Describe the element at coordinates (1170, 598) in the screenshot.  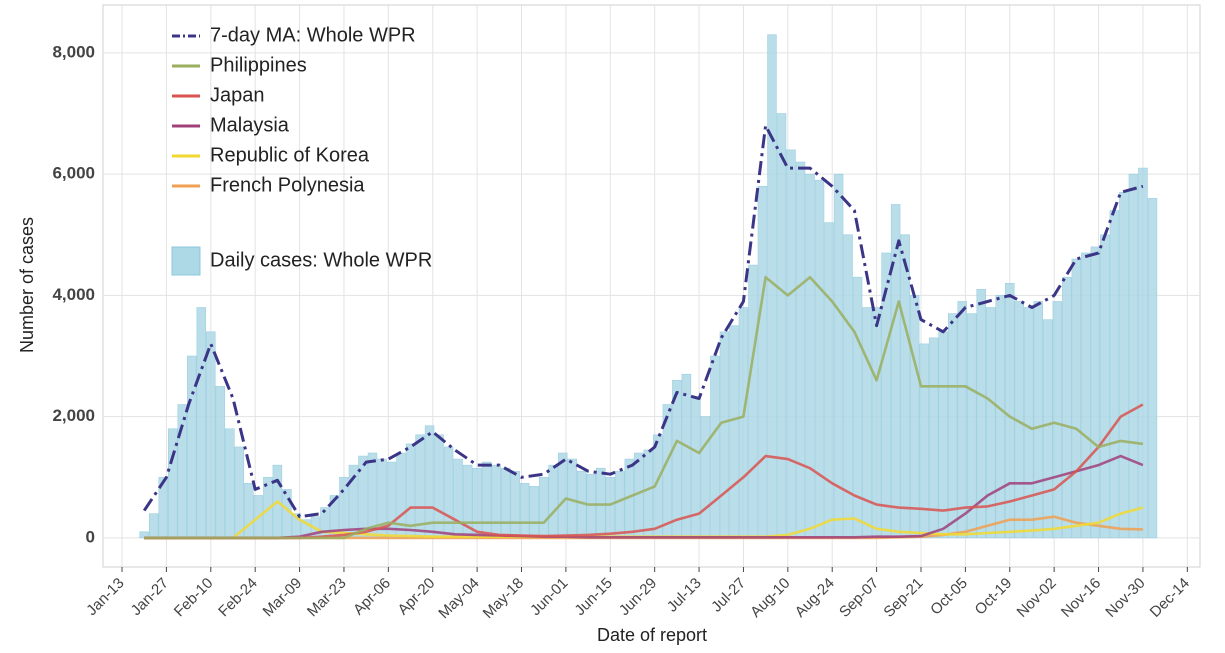
I see `x-tick-label: Dec-14` at that location.